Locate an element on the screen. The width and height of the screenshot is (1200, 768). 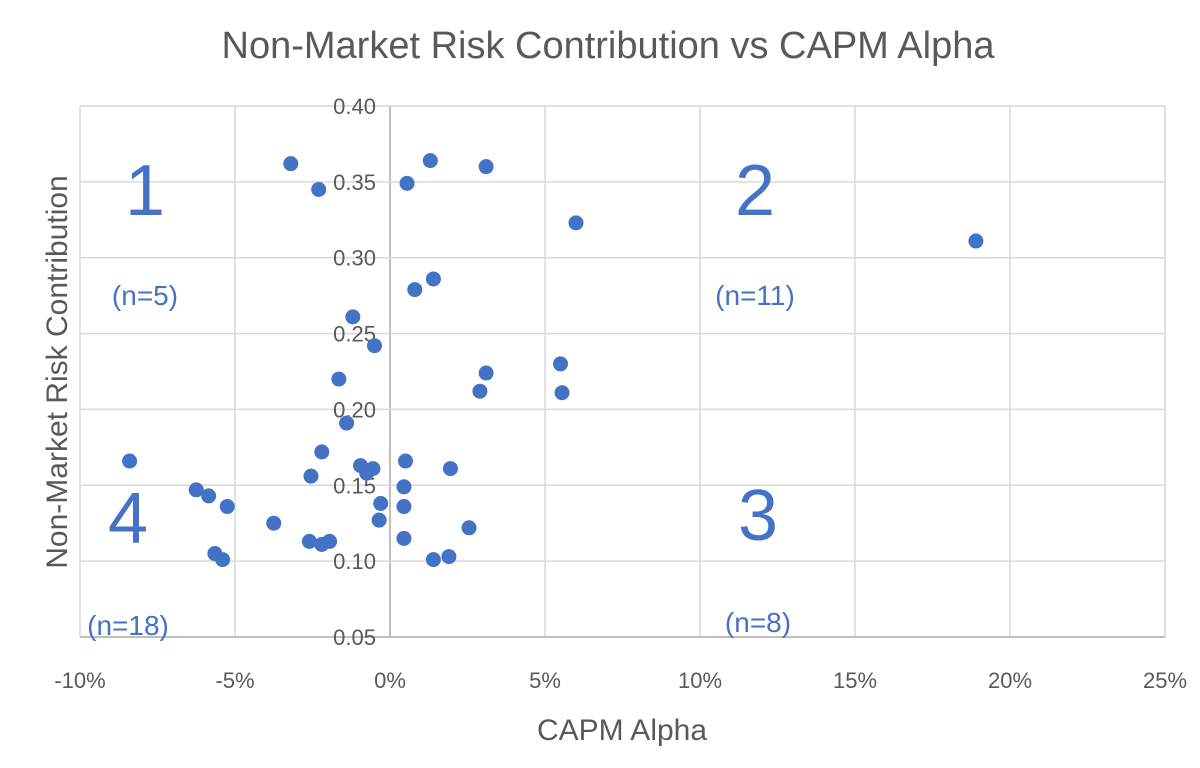
quadrant-number: 4 is located at coordinates (128, 519).